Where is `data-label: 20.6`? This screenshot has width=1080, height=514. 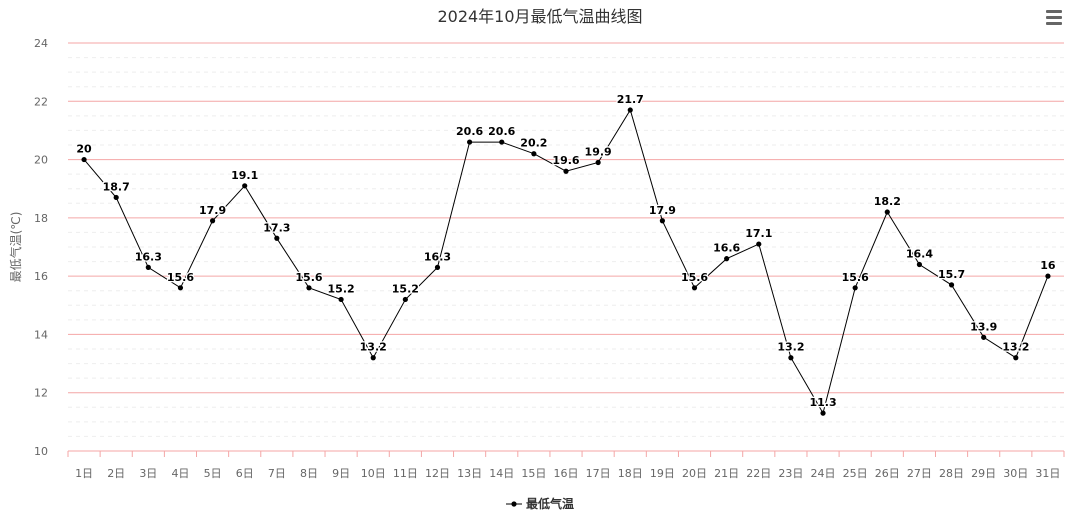
data-label: 20.6 is located at coordinates (501, 131).